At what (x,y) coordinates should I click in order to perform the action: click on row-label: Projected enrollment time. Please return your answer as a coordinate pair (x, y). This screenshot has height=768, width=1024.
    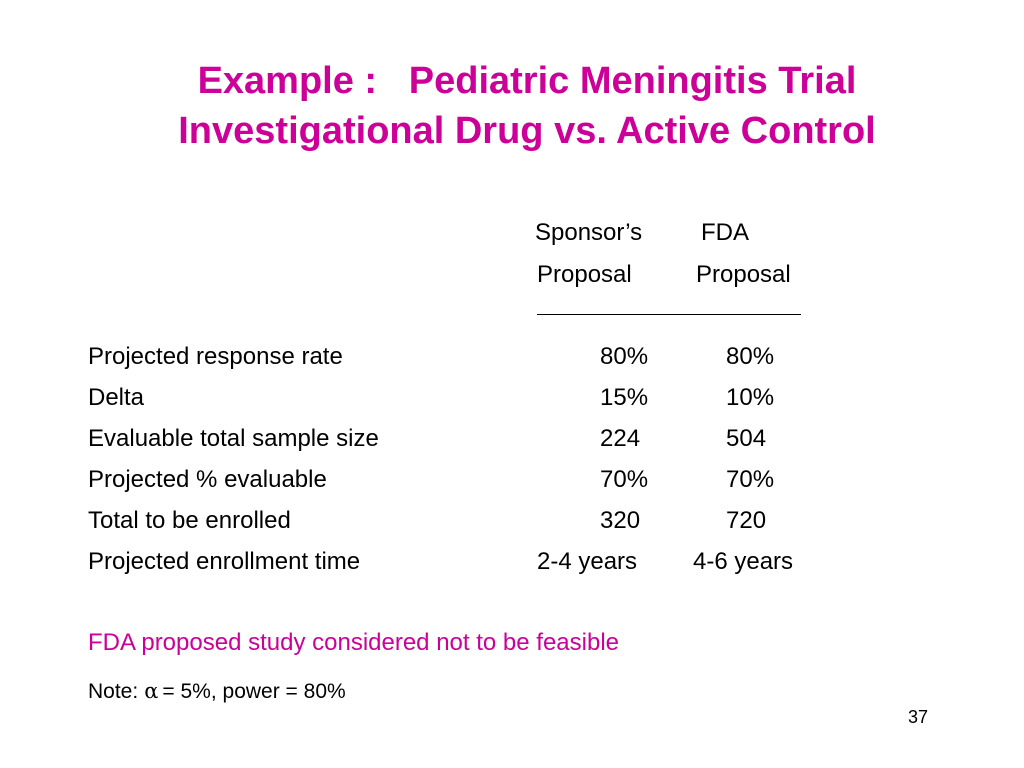
    Looking at the image, I should click on (224, 561).